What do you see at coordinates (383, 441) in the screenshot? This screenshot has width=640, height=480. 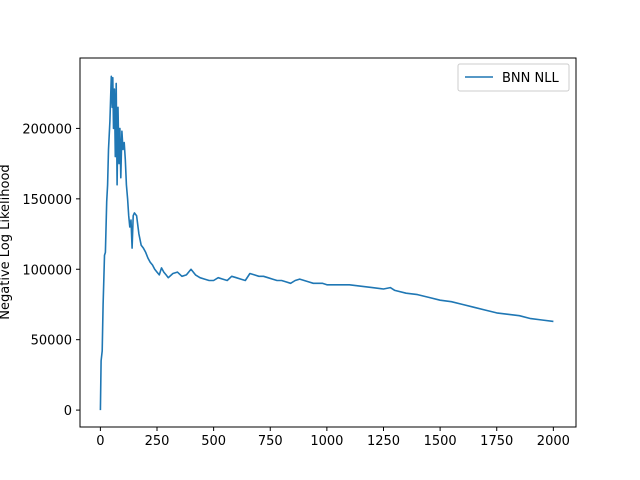 I see `x-tick-label: 1250` at bounding box center [383, 441].